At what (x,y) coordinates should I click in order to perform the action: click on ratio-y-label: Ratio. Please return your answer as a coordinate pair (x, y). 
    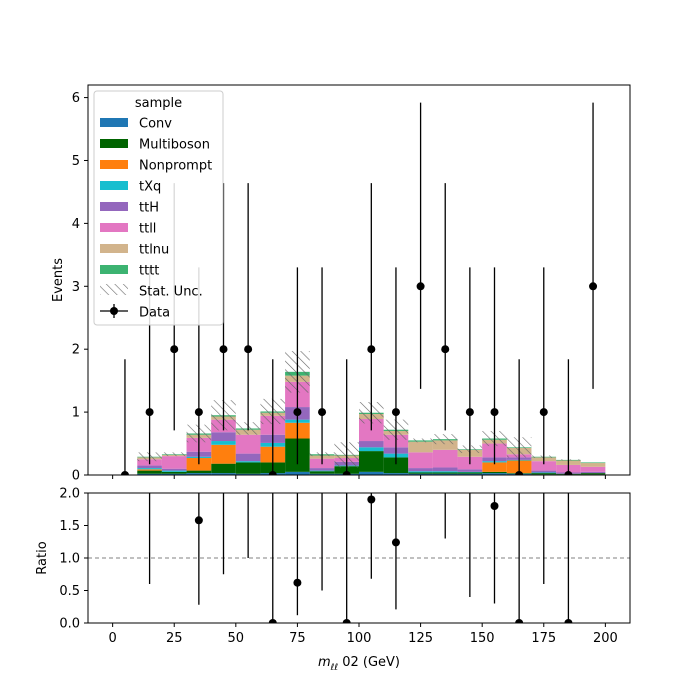
    Looking at the image, I should click on (42, 557).